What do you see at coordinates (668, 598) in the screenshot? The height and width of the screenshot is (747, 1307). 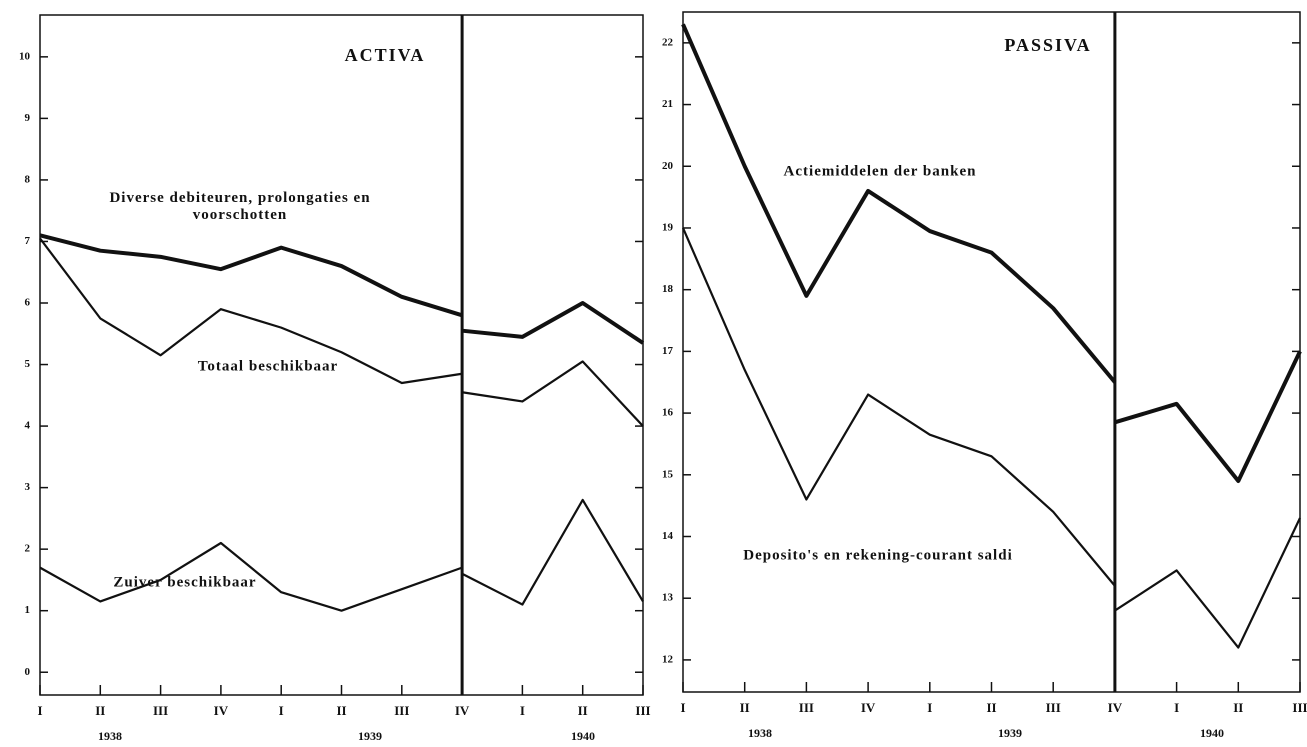 I see `y-tick-label: 13` at bounding box center [668, 598].